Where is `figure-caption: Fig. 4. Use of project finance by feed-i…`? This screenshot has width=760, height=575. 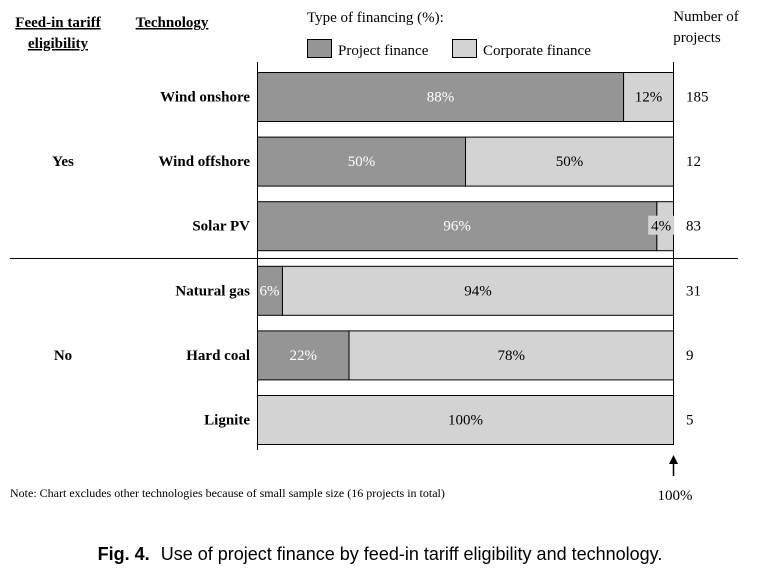 figure-caption: Fig. 4. Use of project finance by feed-i… is located at coordinates (380, 554).